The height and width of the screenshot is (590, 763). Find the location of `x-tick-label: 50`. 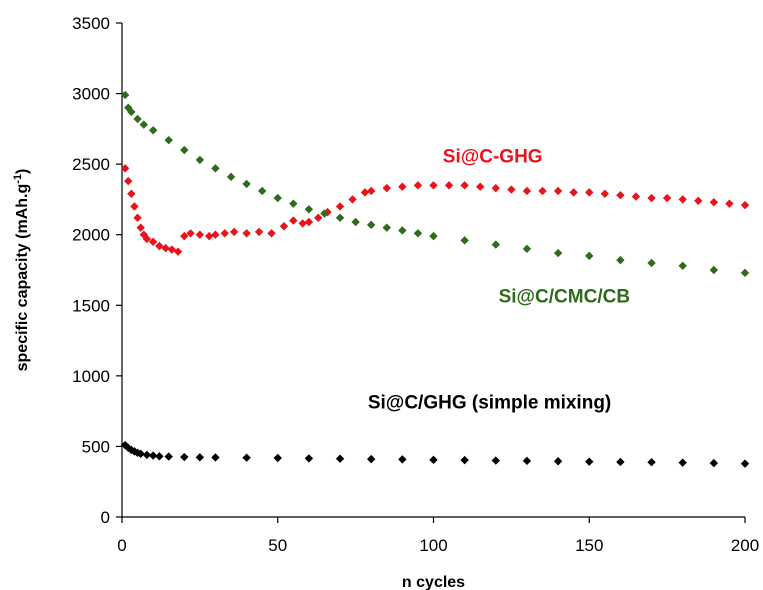

x-tick-label: 50 is located at coordinates (277, 545).